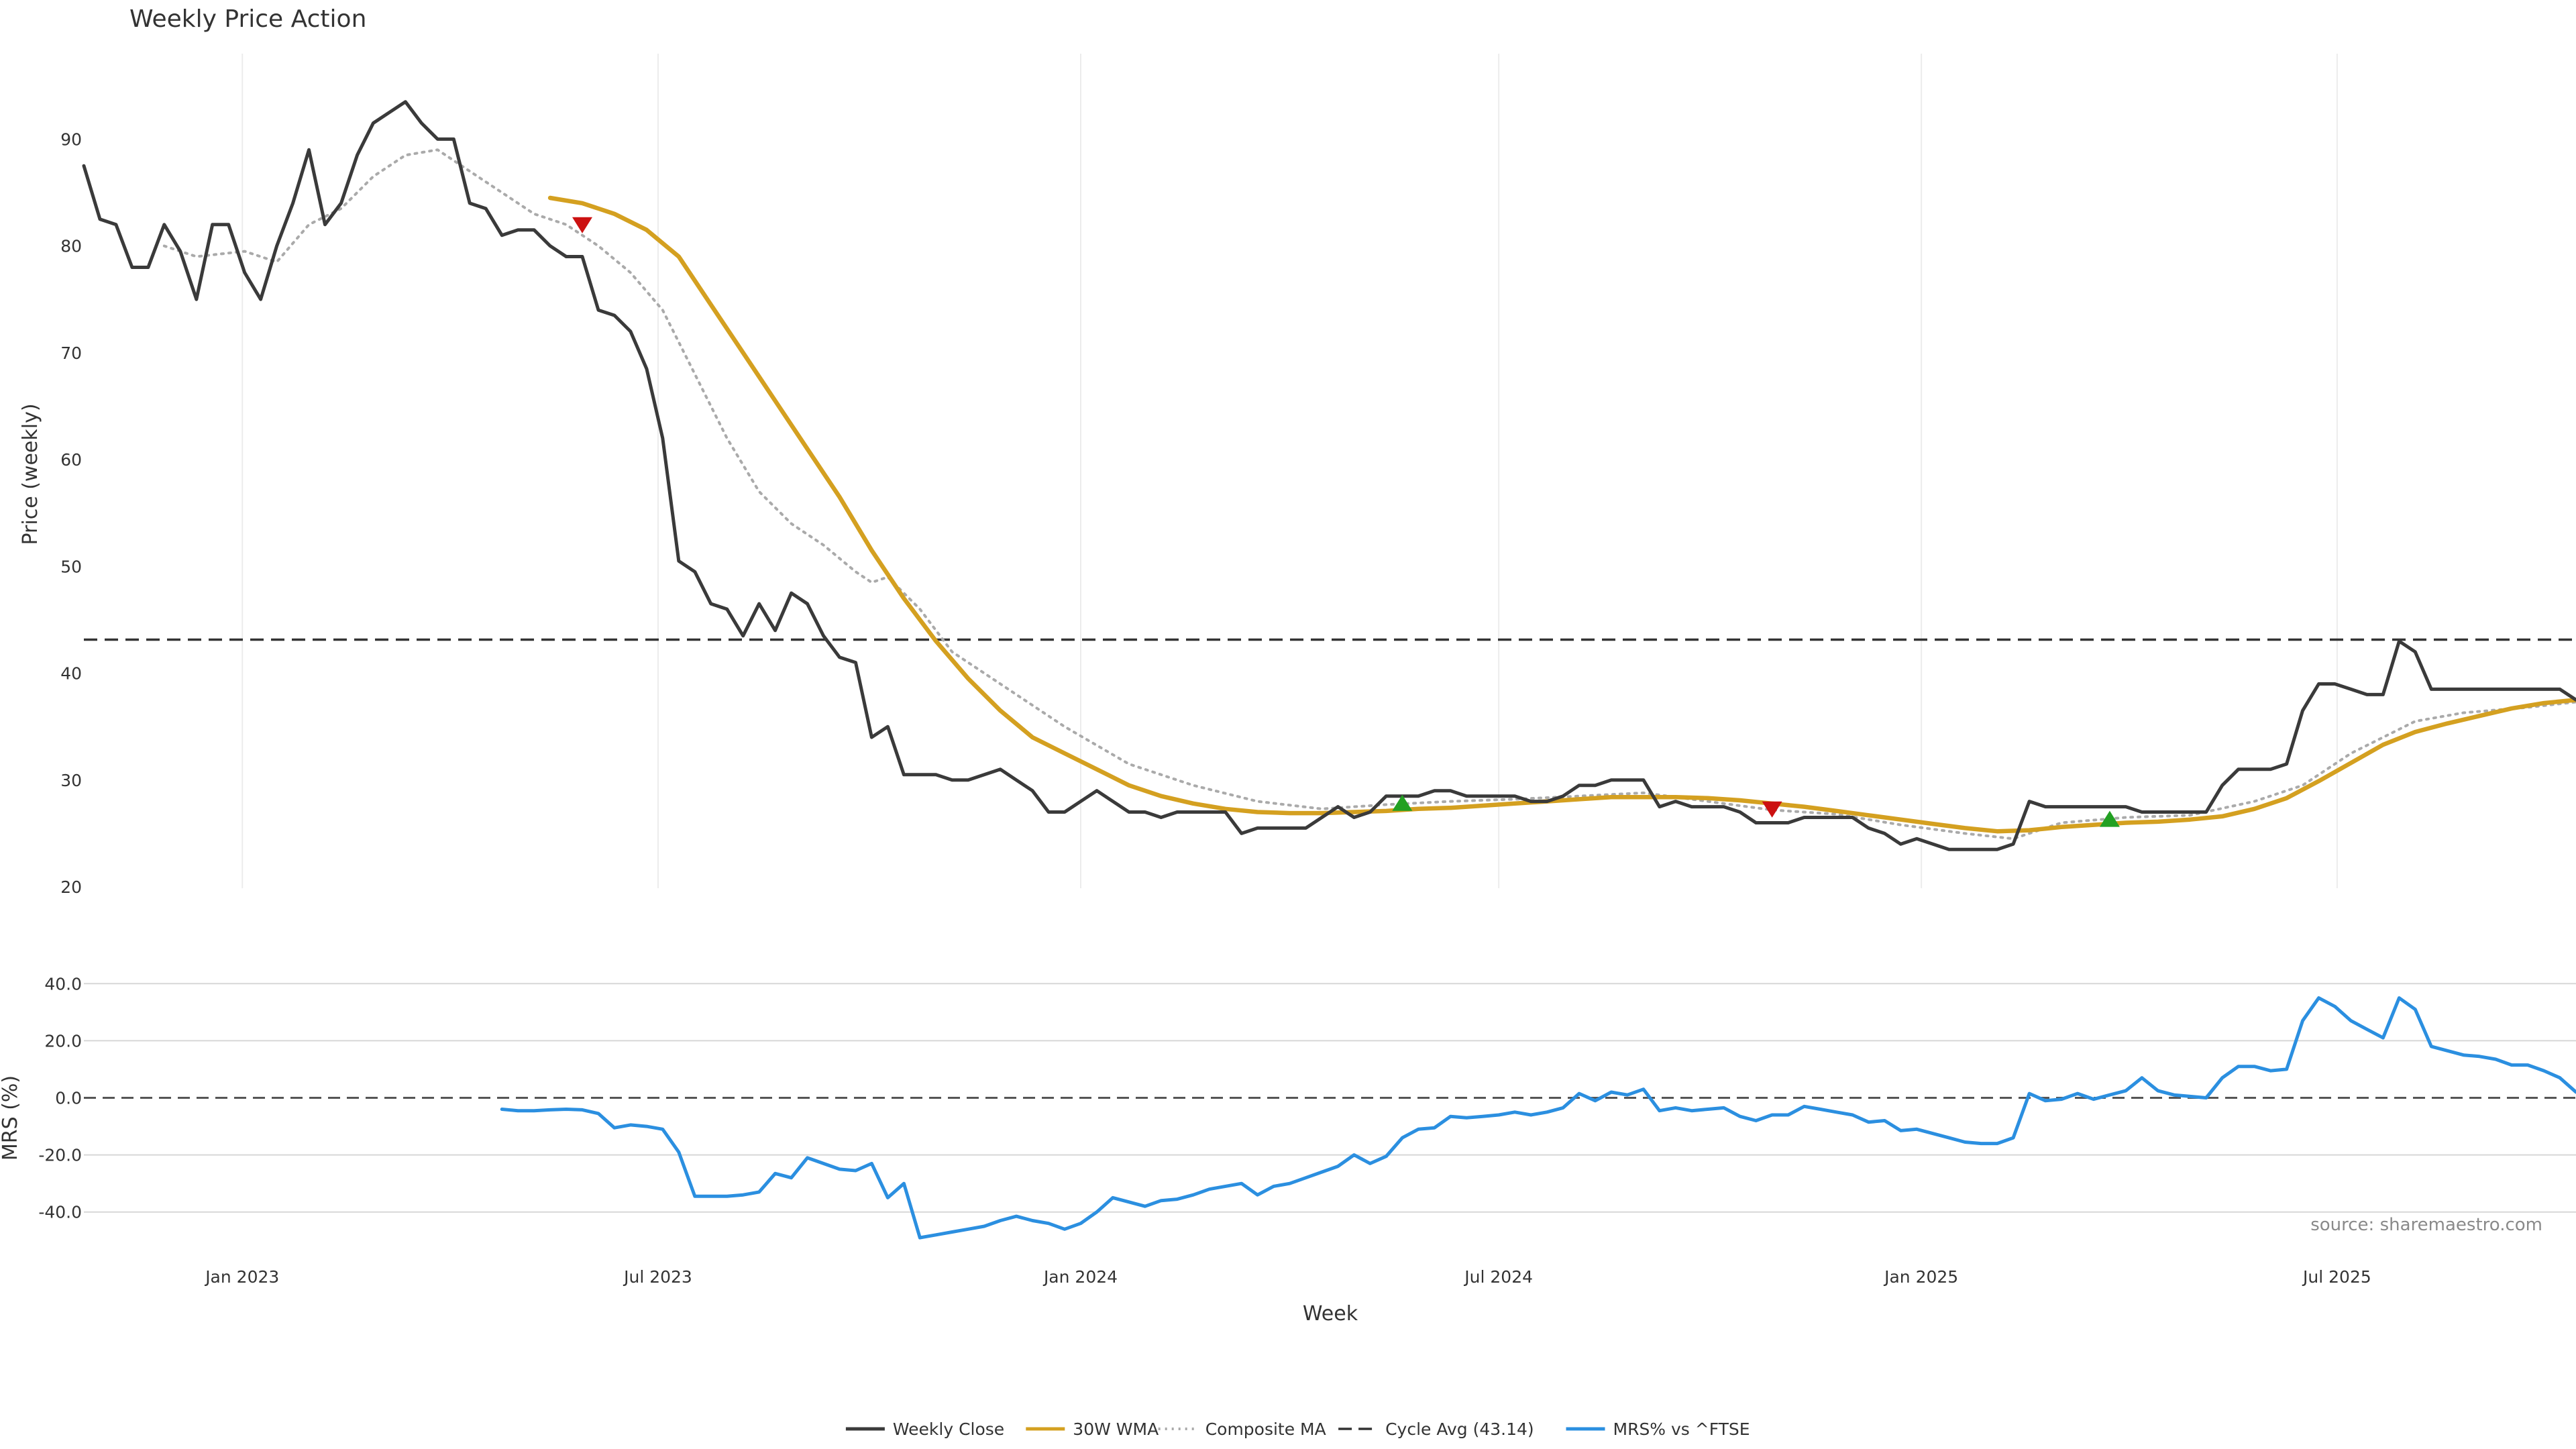 This screenshot has height=1449, width=2576. Describe the element at coordinates (1920, 1277) in the screenshot. I see `x-tick-label: Jan 2025` at that location.